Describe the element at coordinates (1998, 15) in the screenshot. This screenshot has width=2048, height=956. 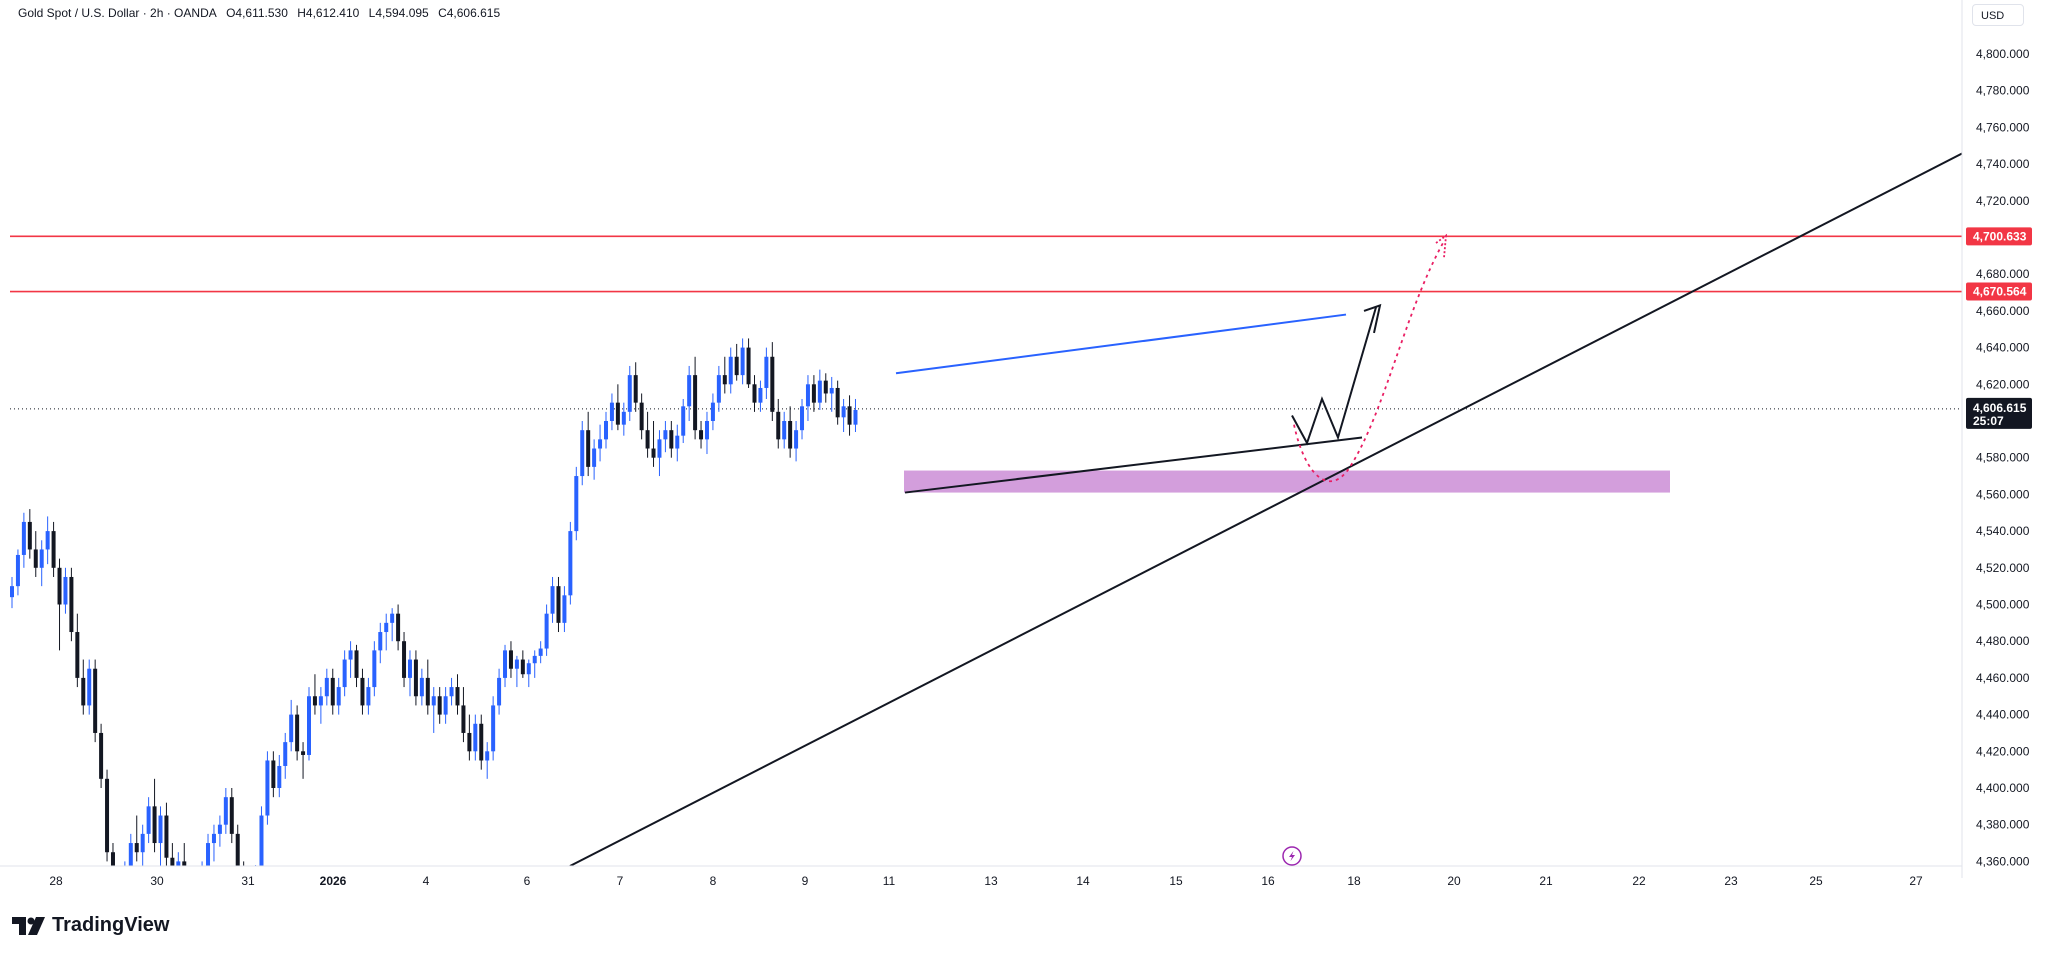
I see `currency-button: USD` at that location.